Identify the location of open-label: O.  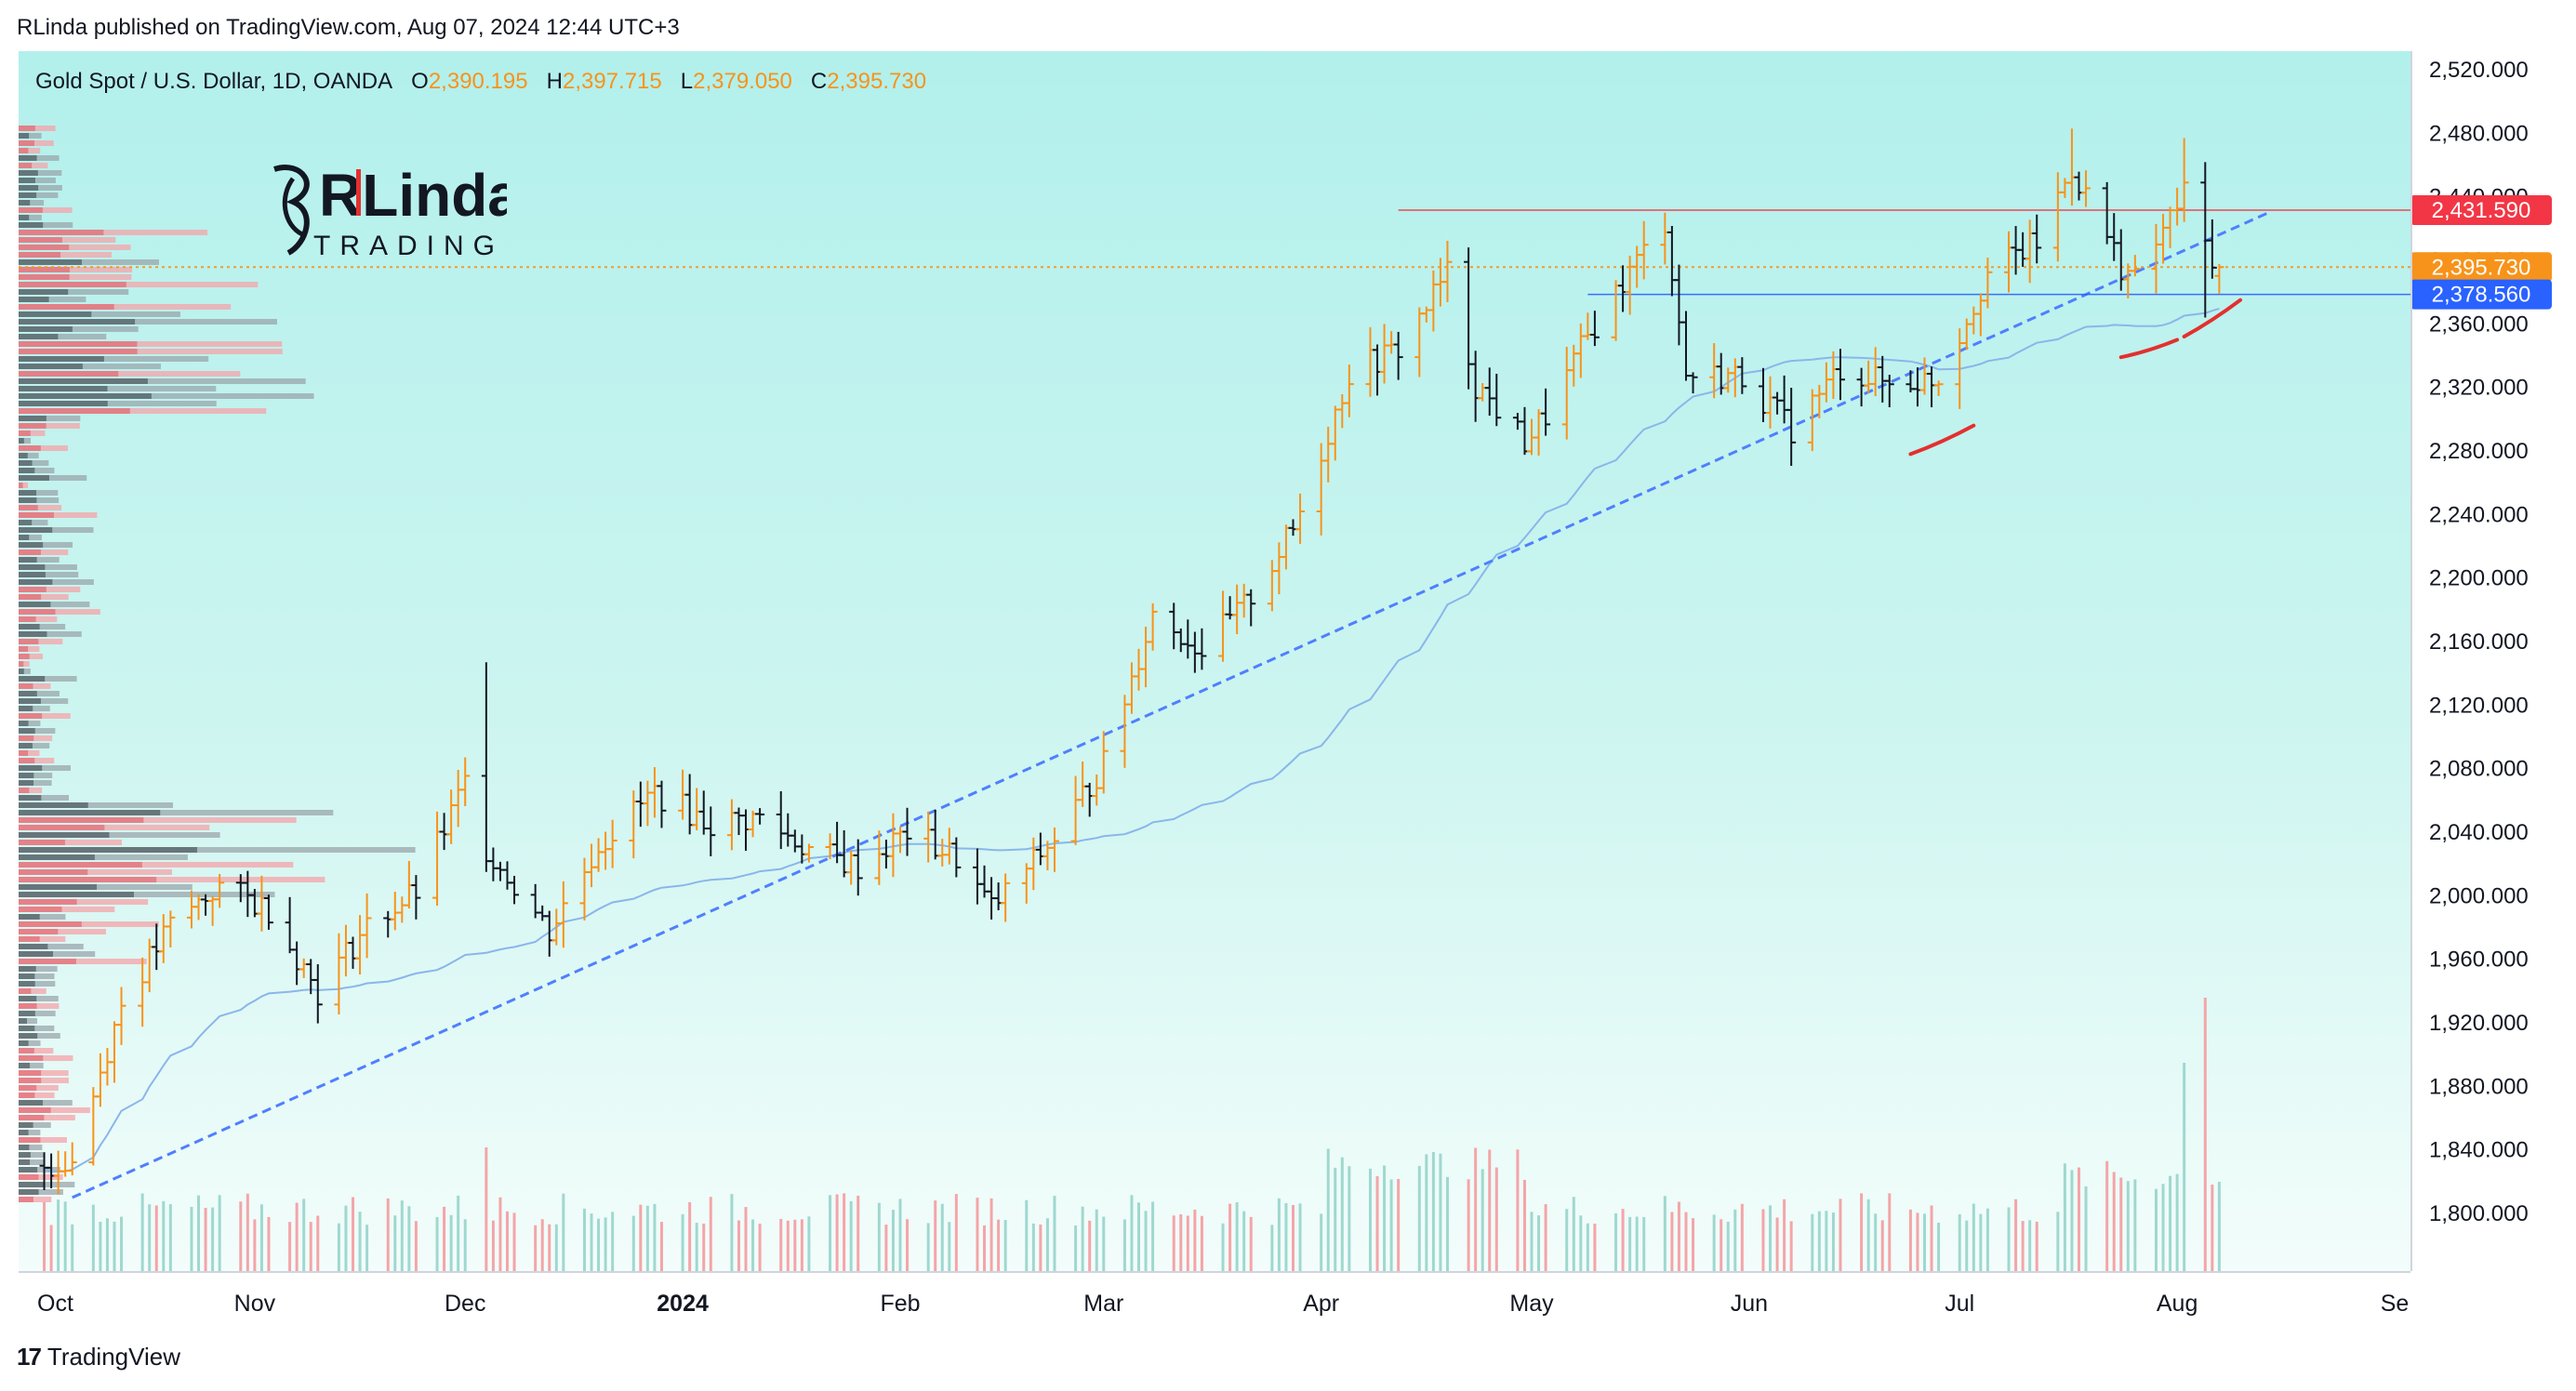
(420, 81).